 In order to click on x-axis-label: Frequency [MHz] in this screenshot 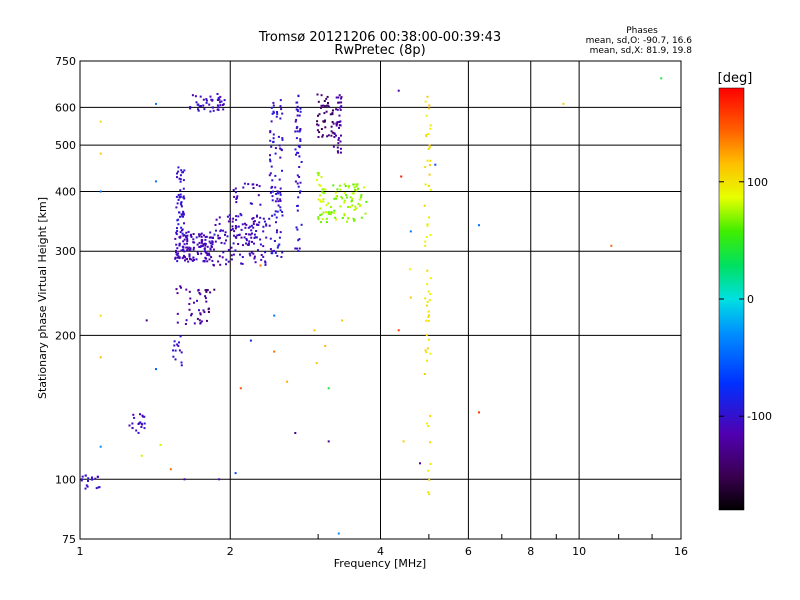, I will do `click(380, 563)`.